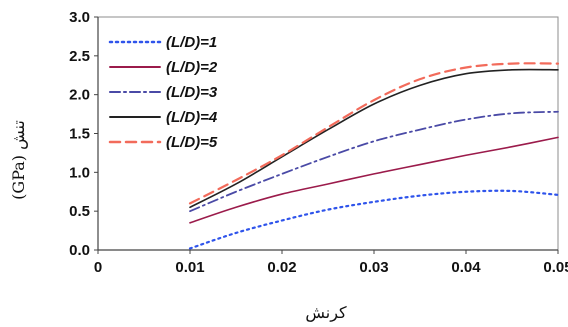 Image resolution: width=568 pixels, height=327 pixels. What do you see at coordinates (466, 267) in the screenshot?
I see `x-tick-label: 0.04` at bounding box center [466, 267].